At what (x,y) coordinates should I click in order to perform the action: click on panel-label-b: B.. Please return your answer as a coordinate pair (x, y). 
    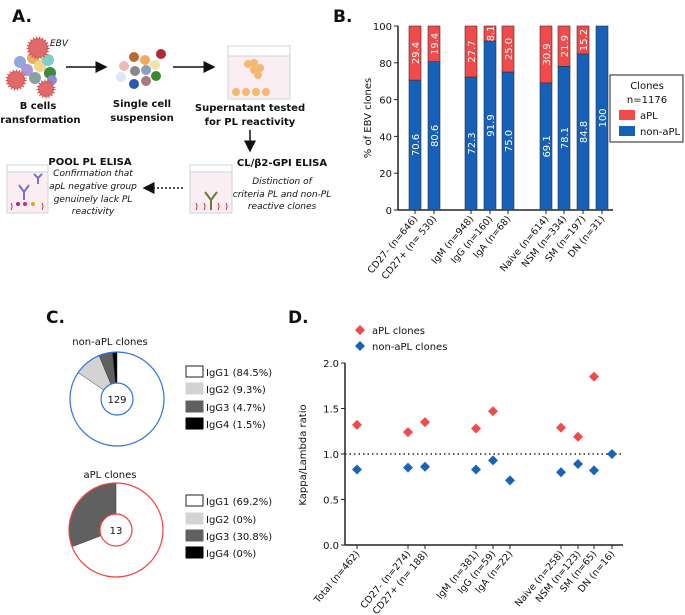
    Looking at the image, I should click on (342, 17).